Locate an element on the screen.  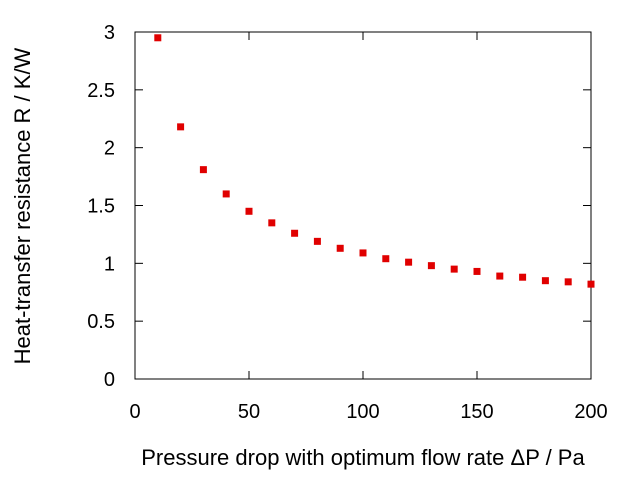
x-tick-label: 0 is located at coordinates (134, 412).